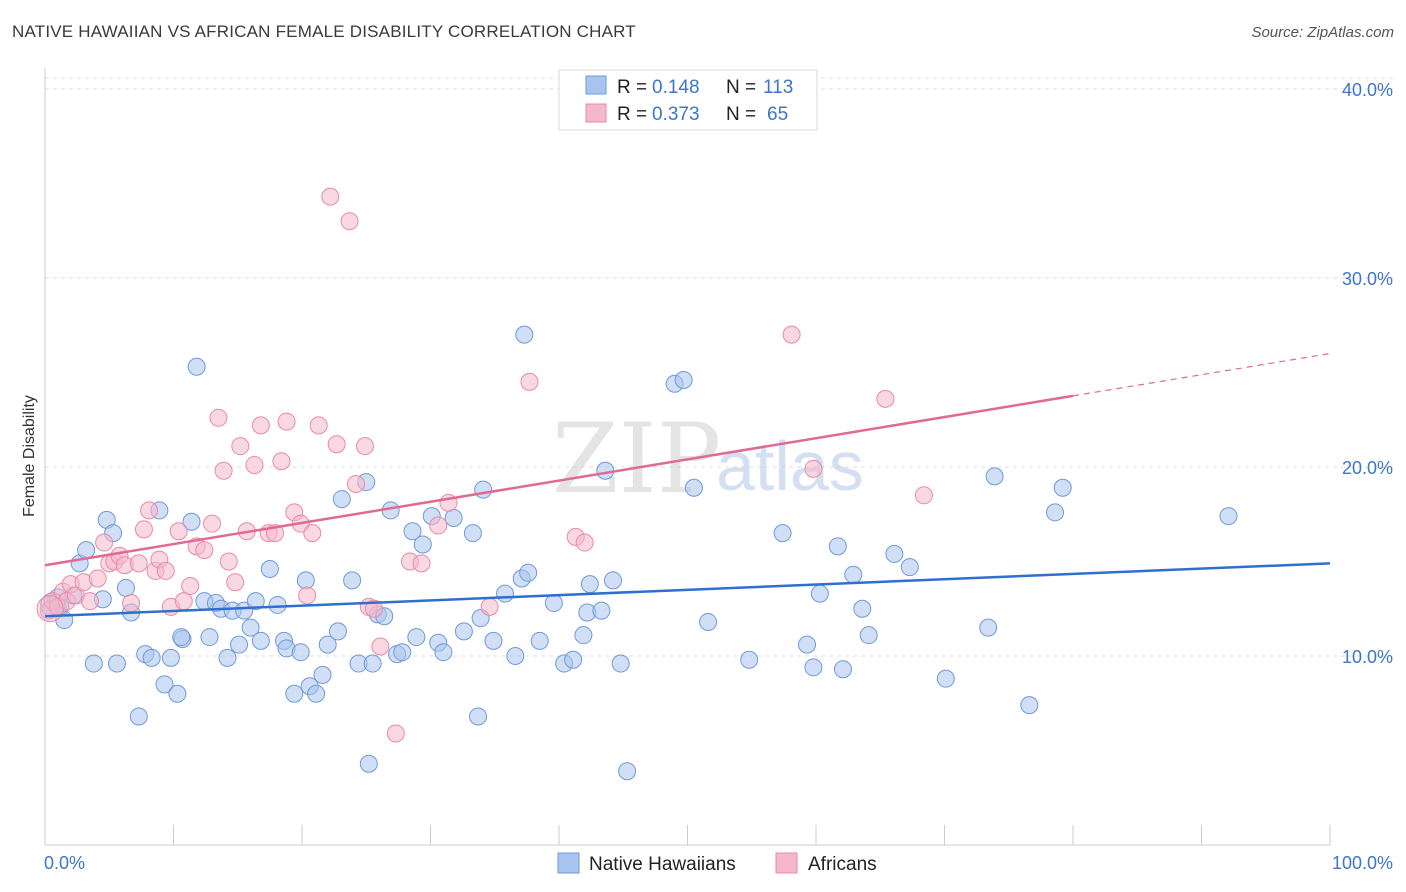  I want to click on legend-n-value-2: 65, so click(777, 114).